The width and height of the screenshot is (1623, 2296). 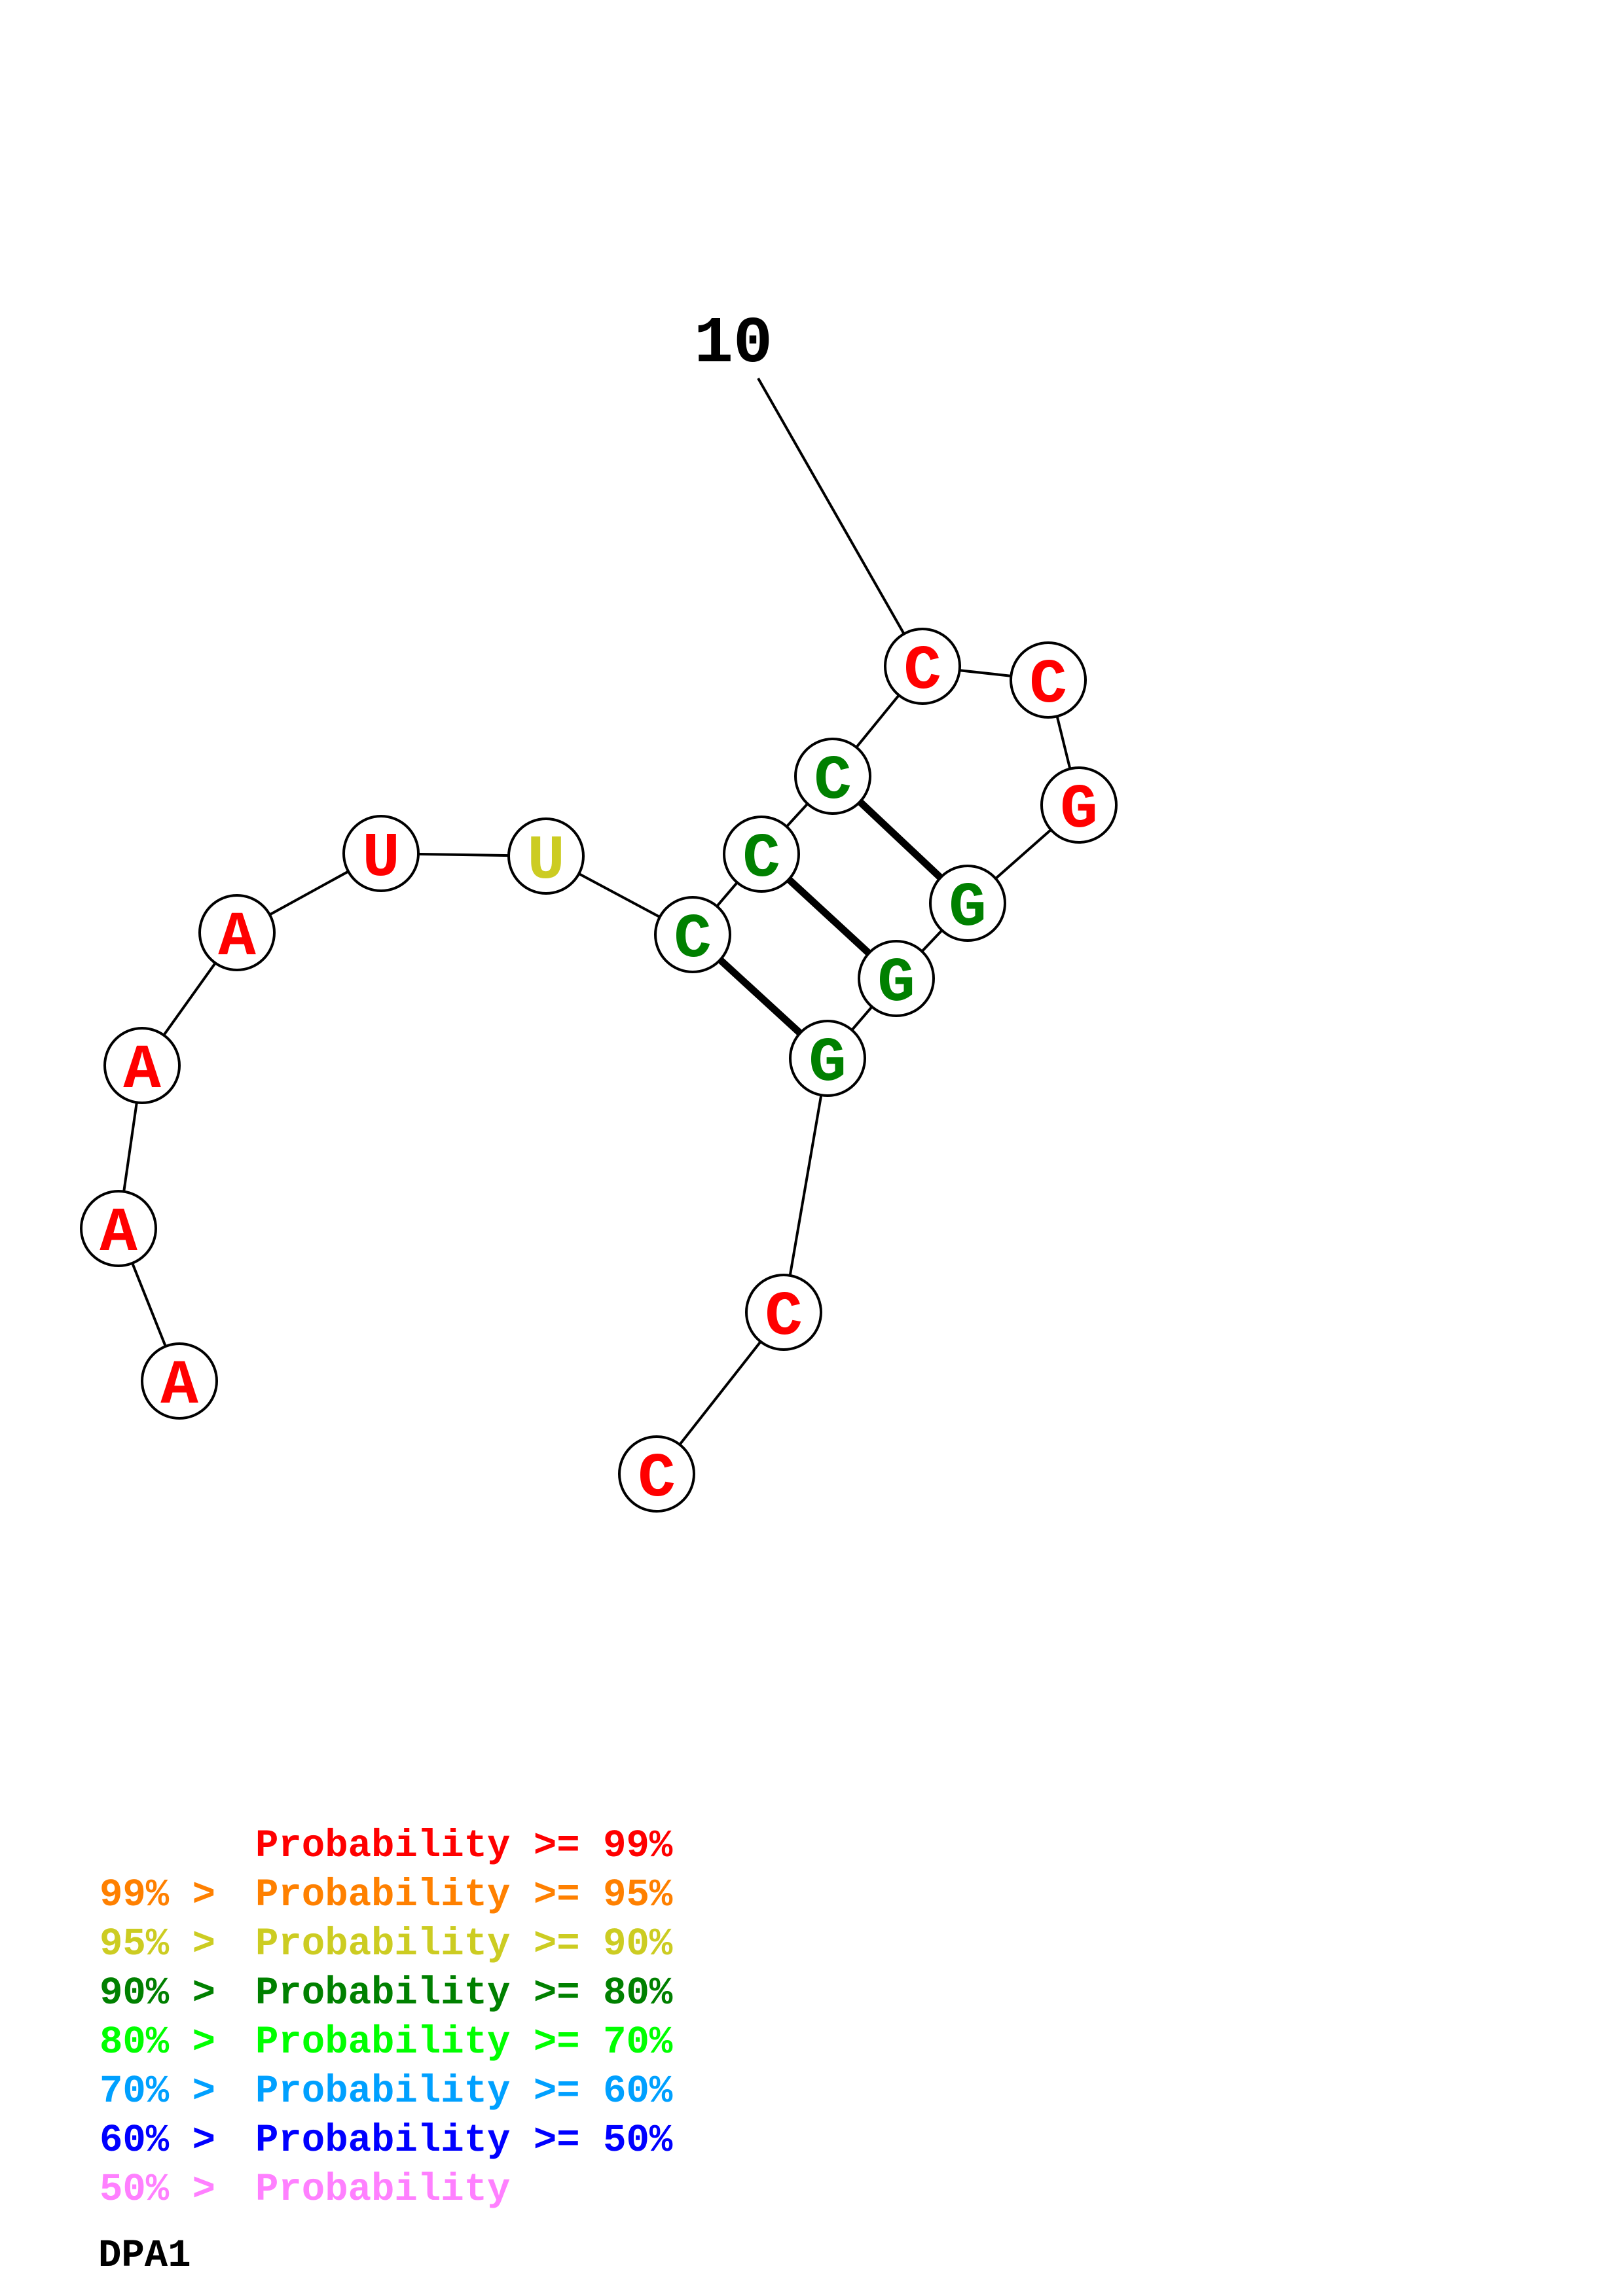 What do you see at coordinates (805, 1185) in the screenshot?
I see `backbone-link` at bounding box center [805, 1185].